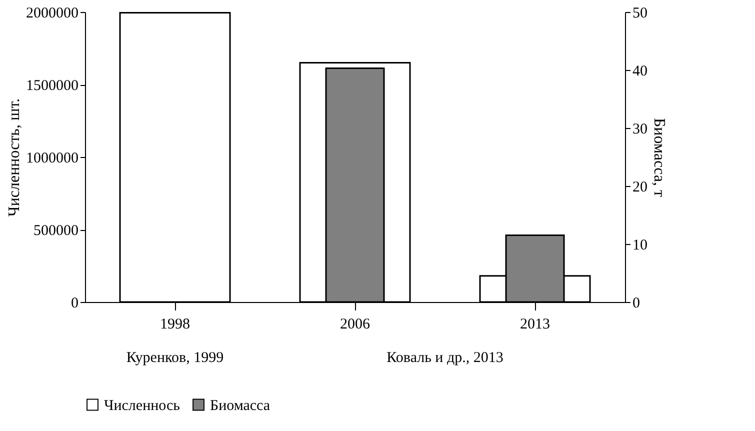  What do you see at coordinates (640, 130) in the screenshot?
I see `y2-tick-label: 30` at bounding box center [640, 130].